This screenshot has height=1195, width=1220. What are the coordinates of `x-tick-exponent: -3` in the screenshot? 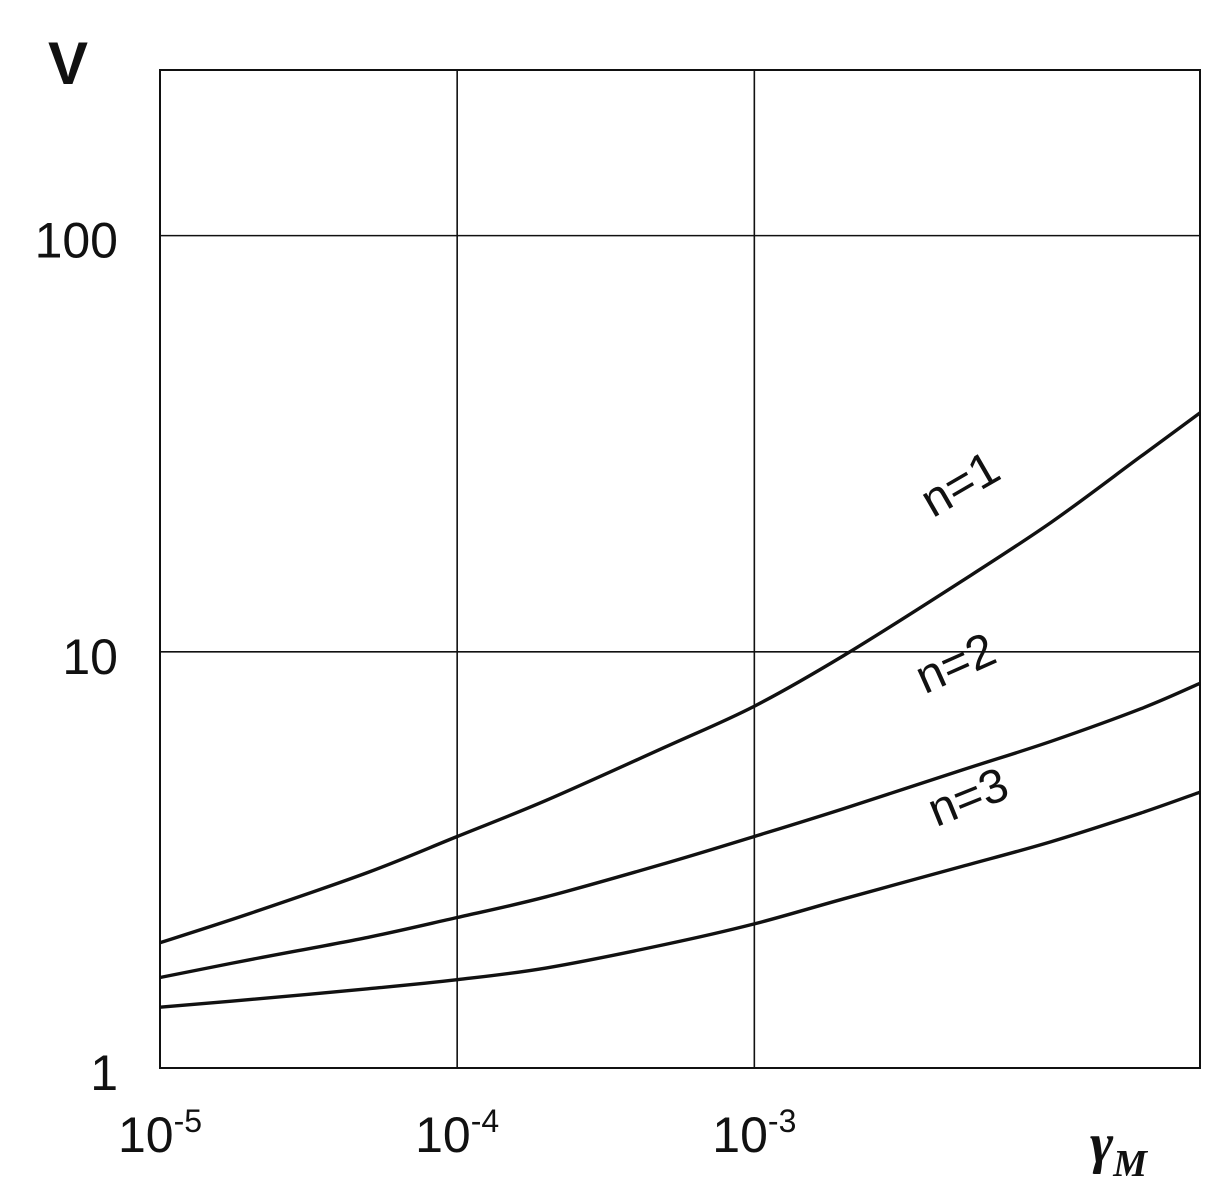 It's located at (782, 1121).